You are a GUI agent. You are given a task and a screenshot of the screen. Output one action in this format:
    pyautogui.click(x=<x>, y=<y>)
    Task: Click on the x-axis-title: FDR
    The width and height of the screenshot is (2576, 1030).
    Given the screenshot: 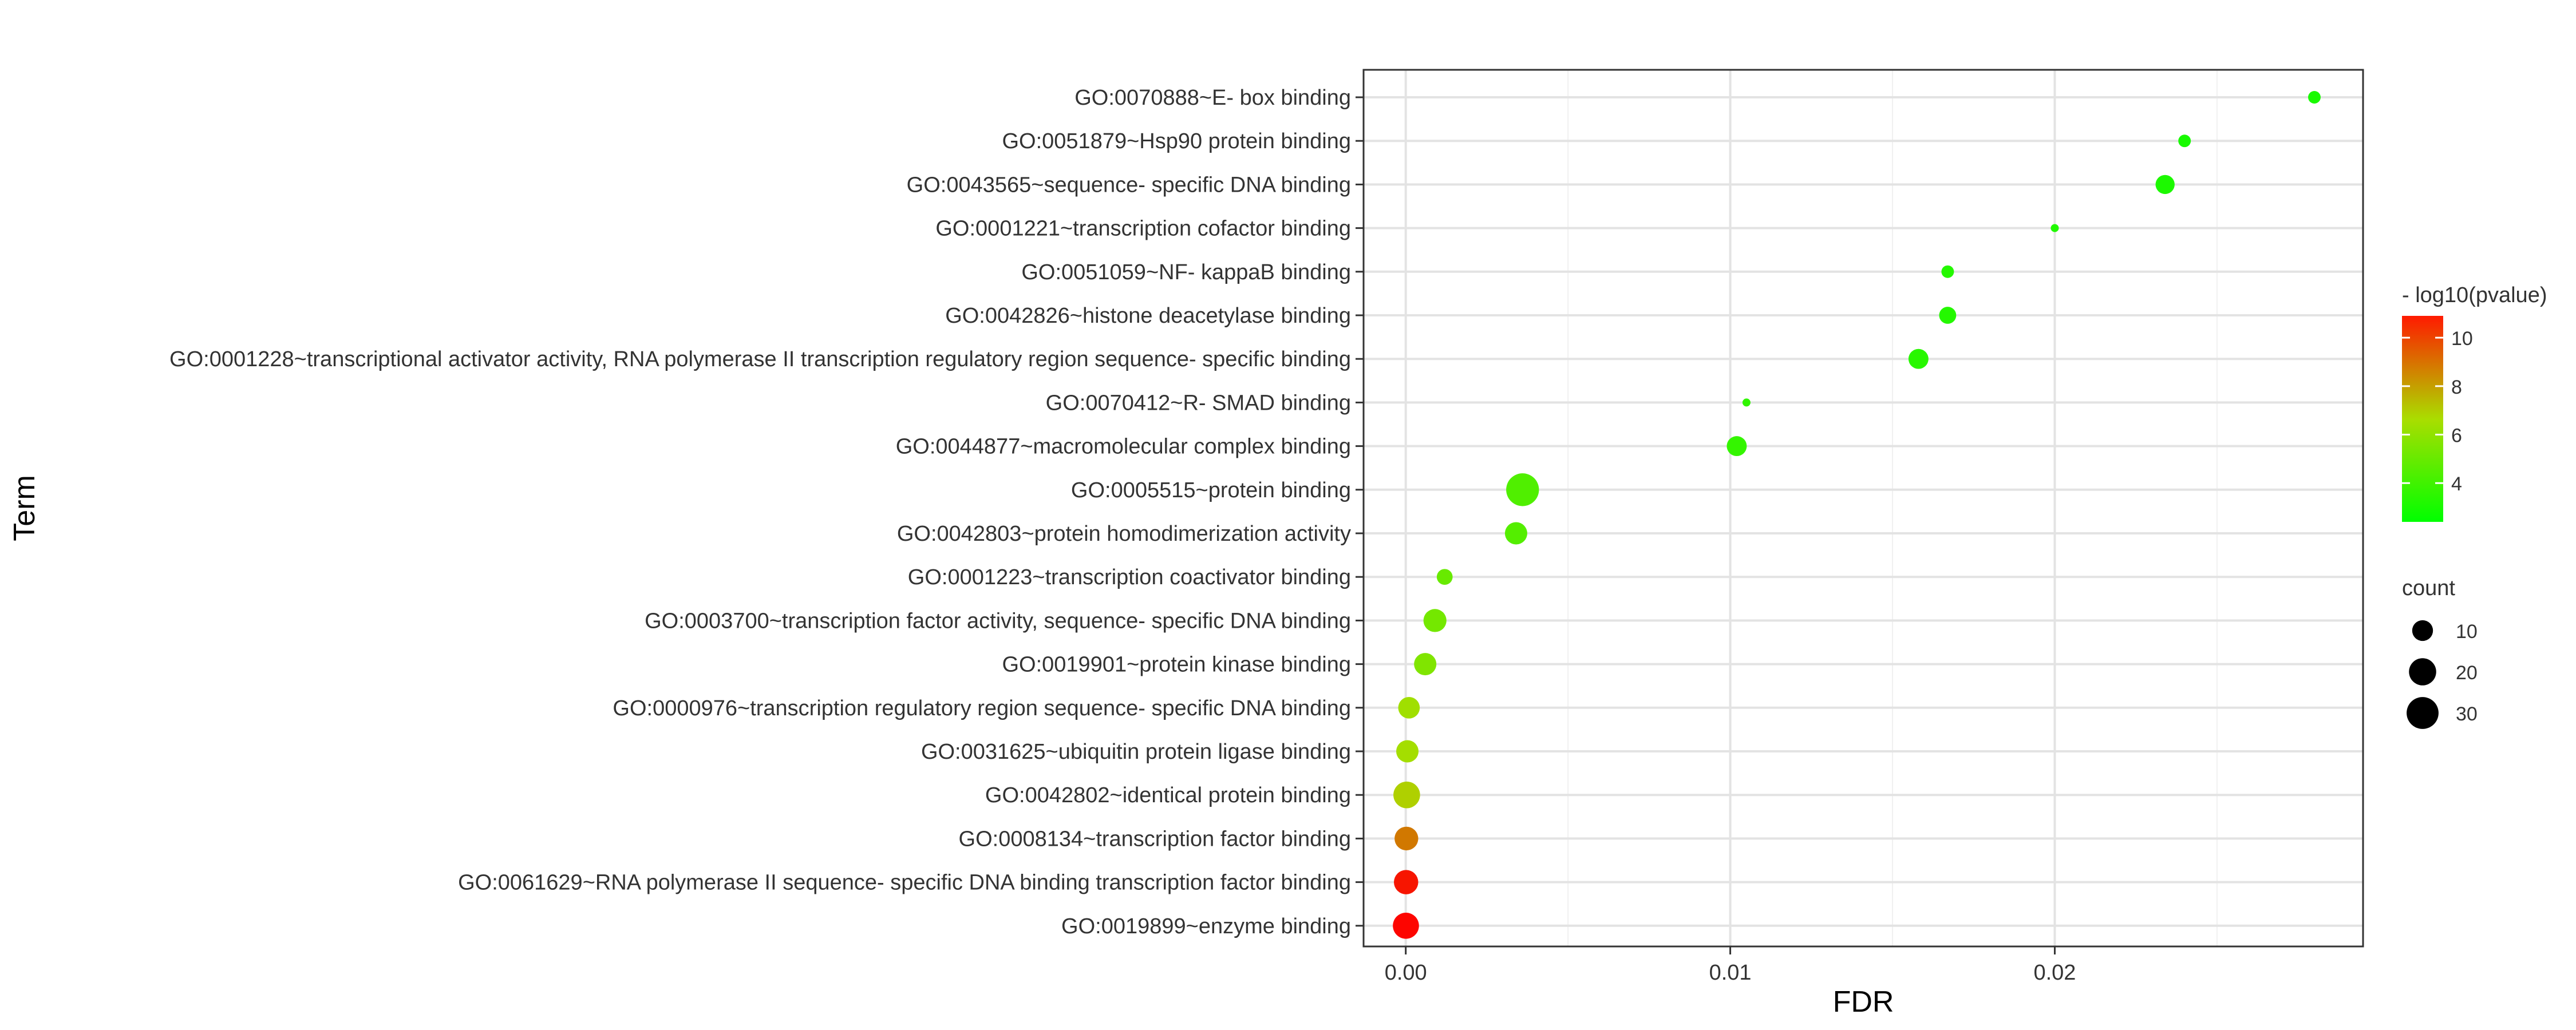 What is the action you would take?
    pyautogui.click(x=1863, y=1002)
    